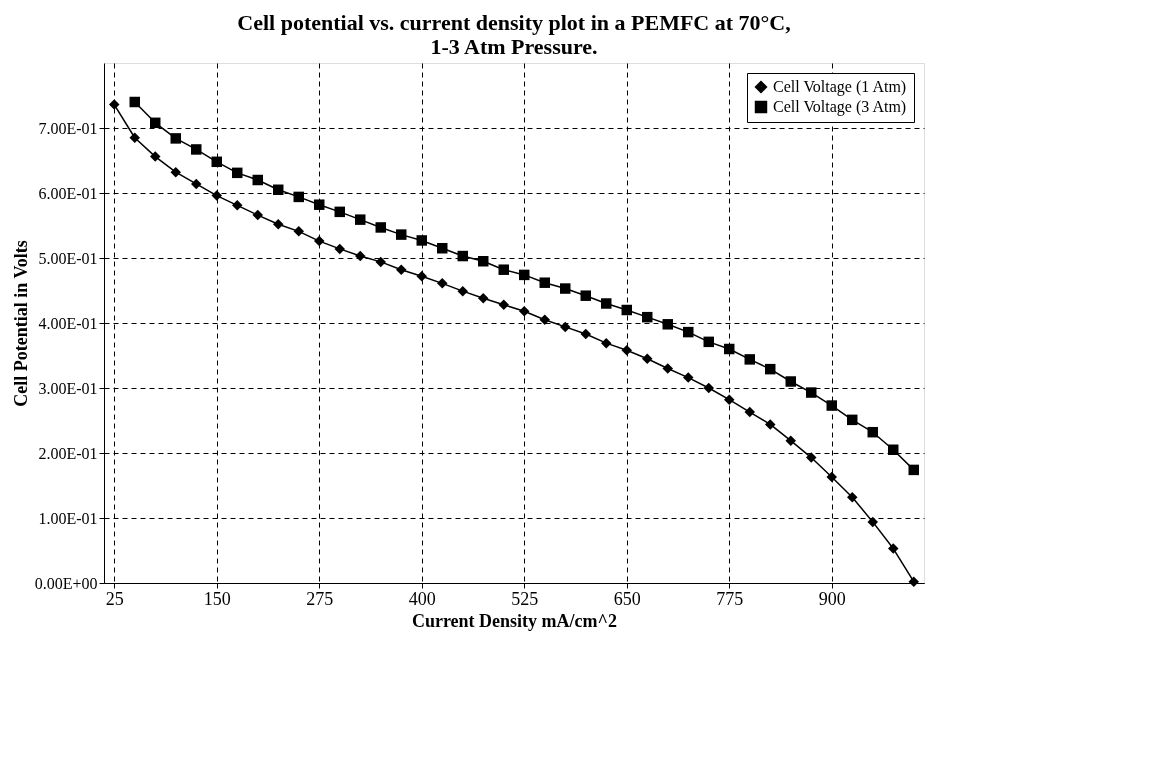 This screenshot has width=1158, height=783. Describe the element at coordinates (525, 598) in the screenshot. I see `x-tick-label: 525` at that location.